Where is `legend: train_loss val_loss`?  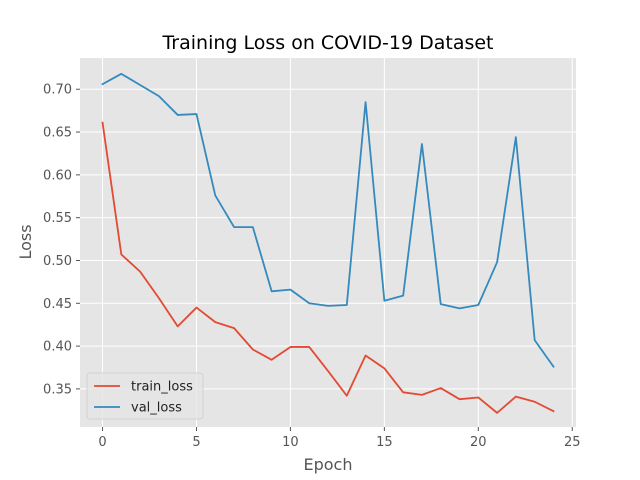
legend: train_loss val_loss is located at coordinates (145, 396).